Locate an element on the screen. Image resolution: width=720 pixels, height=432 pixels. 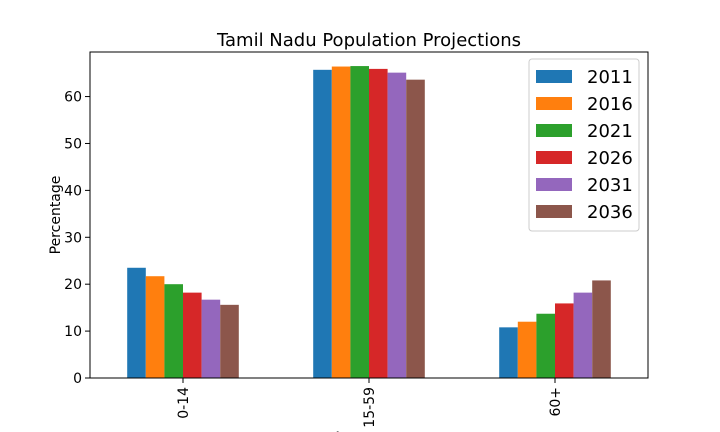
chart-title: Tamil Nadu Population Projections is located at coordinates (368, 40).